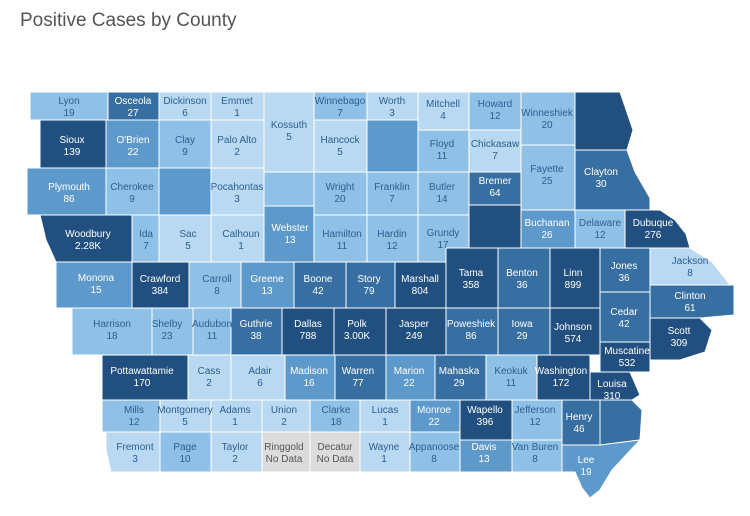  What do you see at coordinates (142, 371) in the screenshot?
I see `county-name-label: Pottawattamie` at bounding box center [142, 371].